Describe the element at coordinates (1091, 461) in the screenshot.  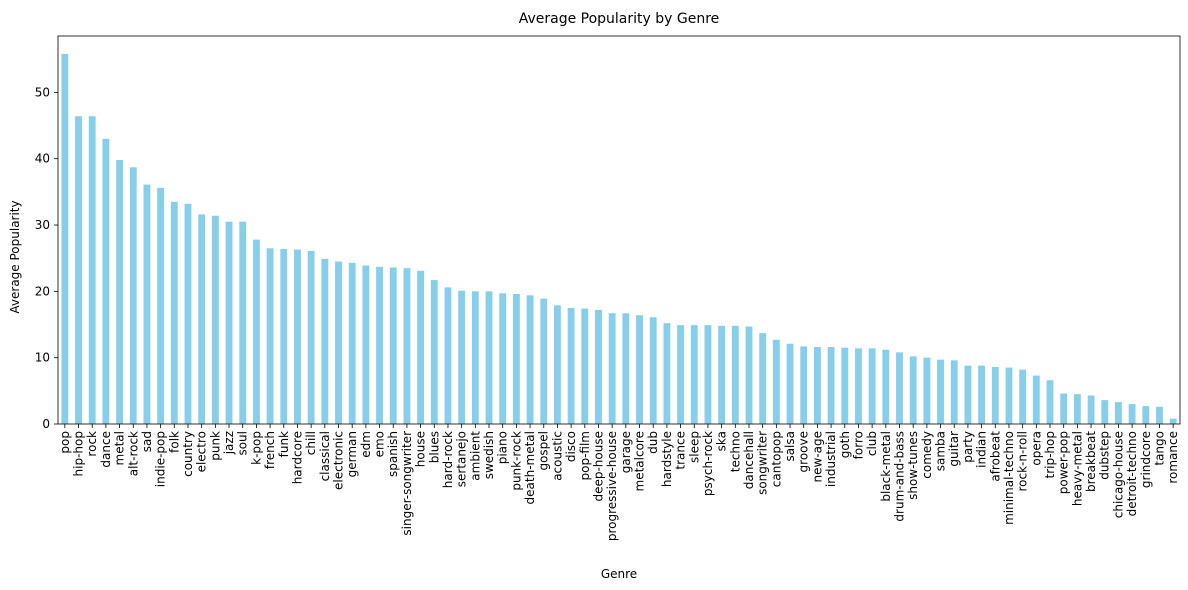
I see `x-tick-label: breakbeat` at that location.